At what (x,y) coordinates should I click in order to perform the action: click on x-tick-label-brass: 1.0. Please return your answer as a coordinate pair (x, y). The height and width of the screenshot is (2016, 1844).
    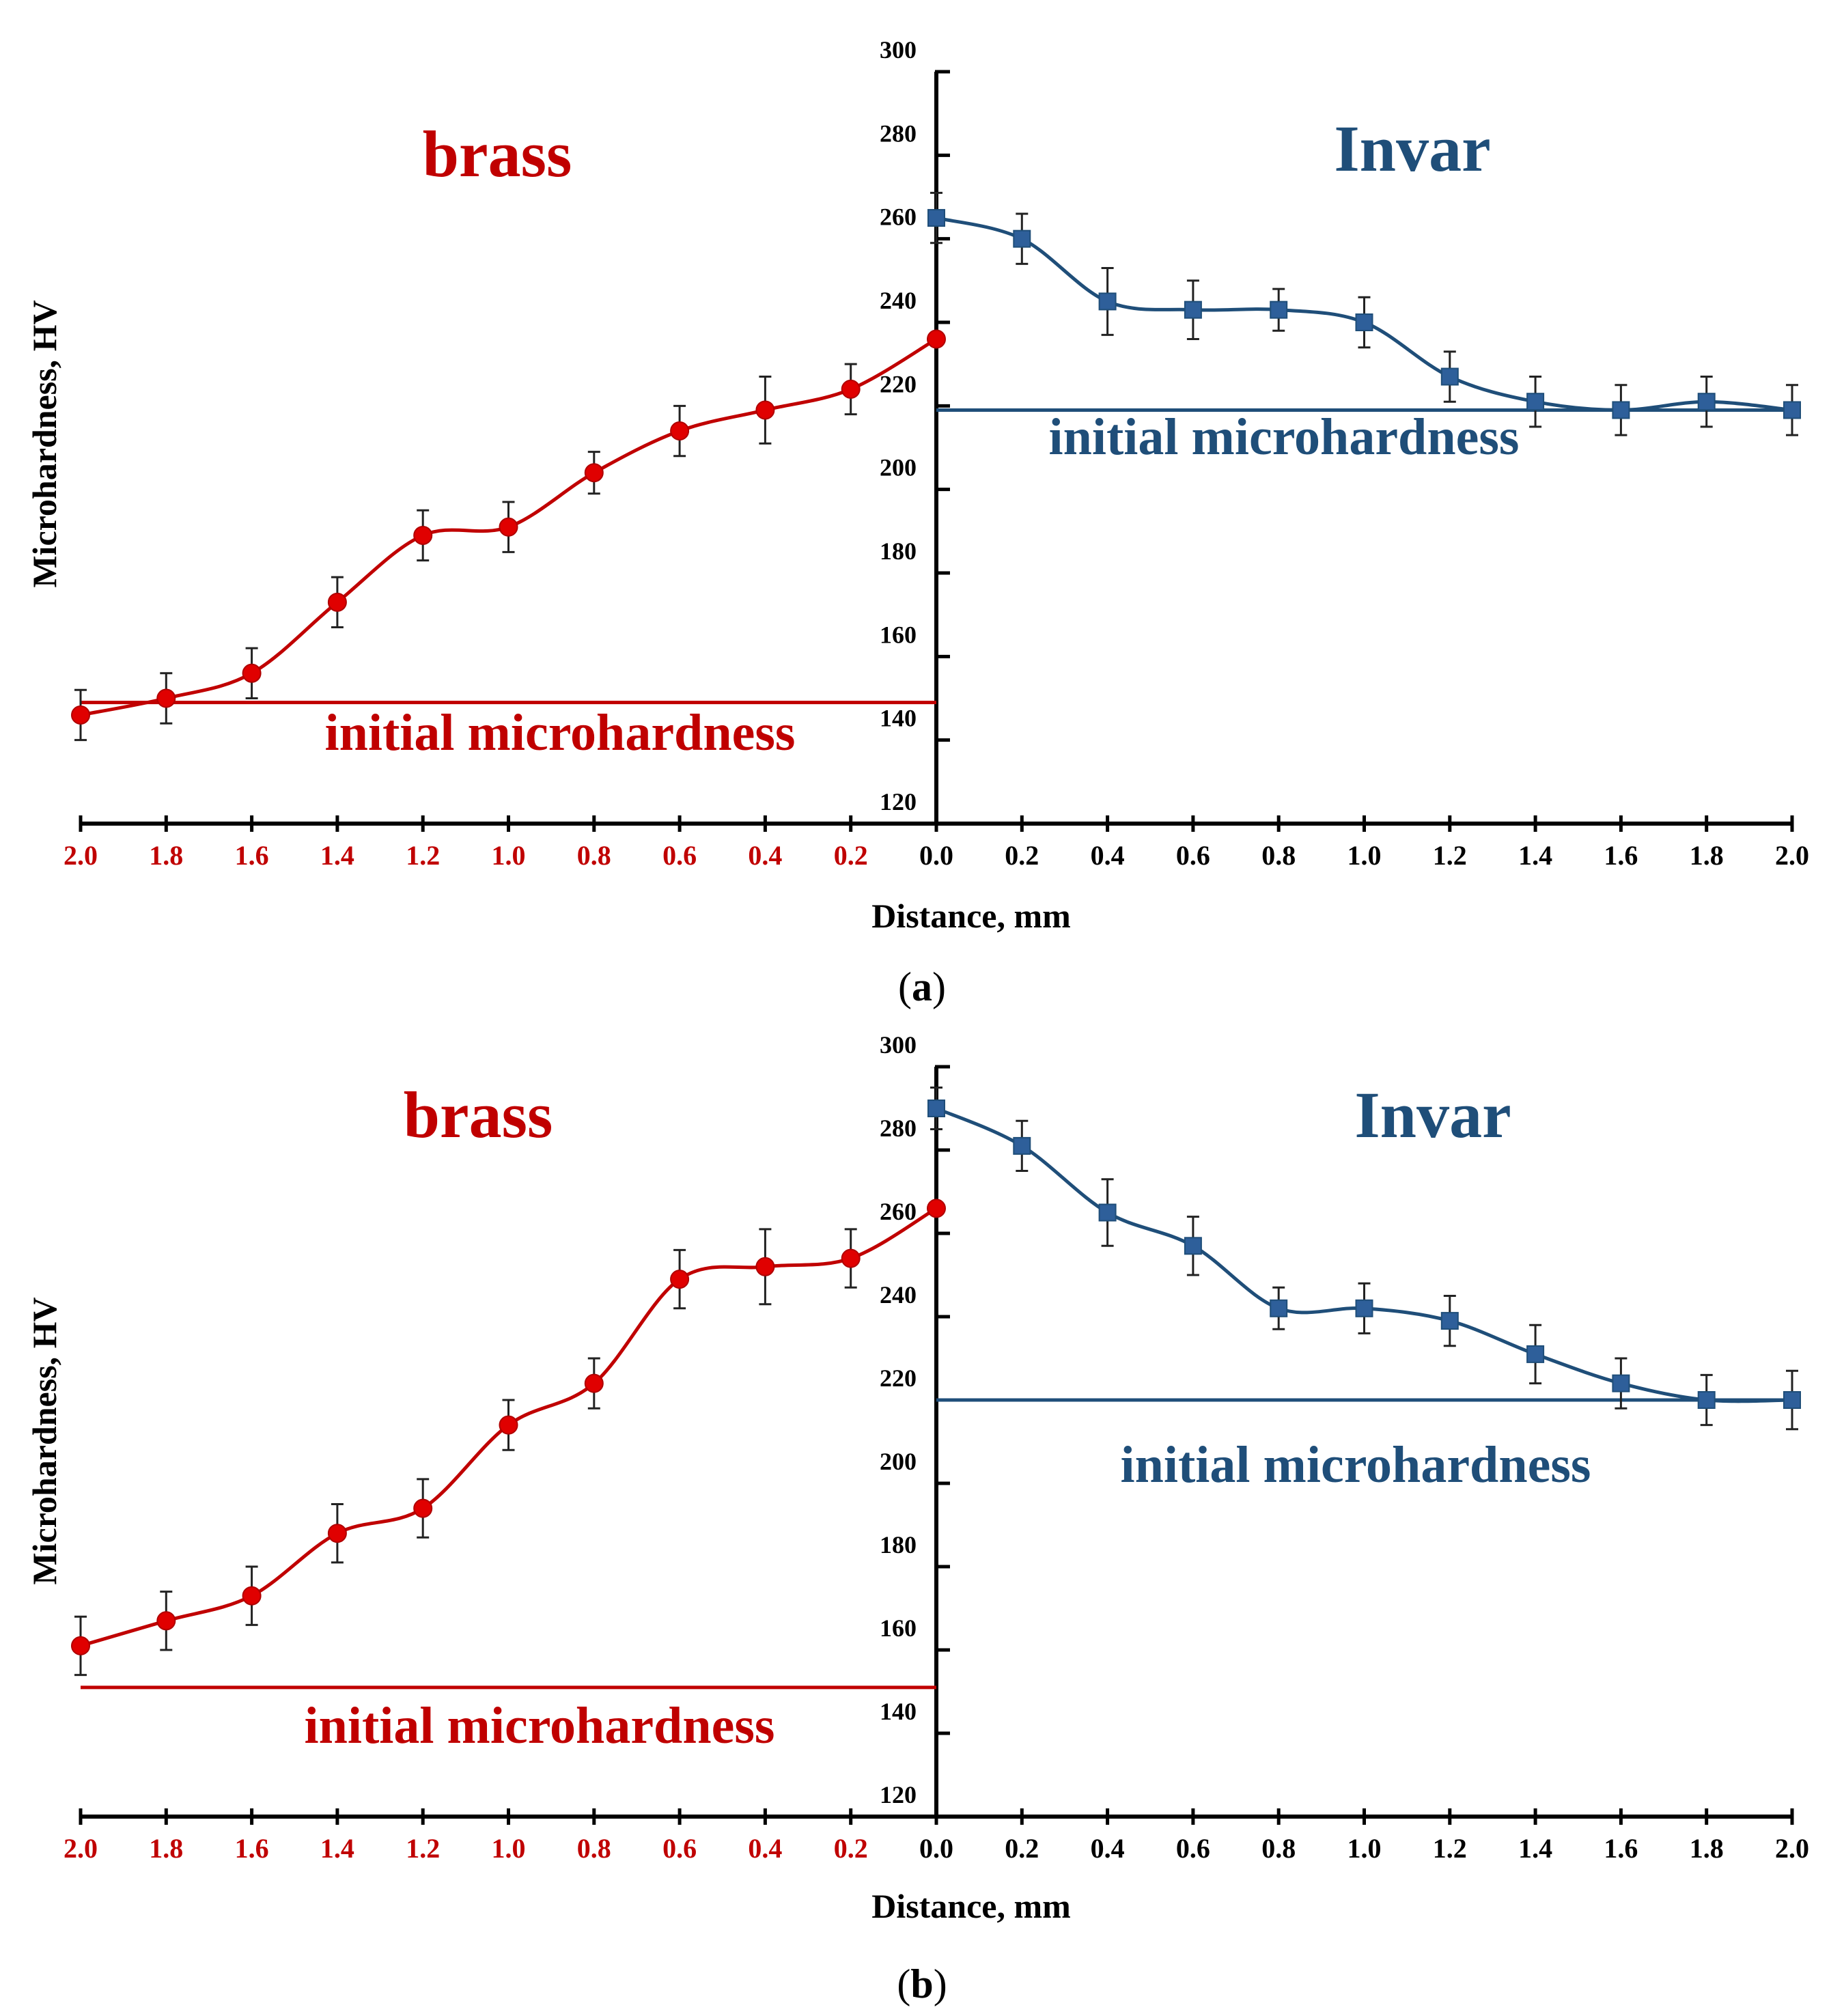
    Looking at the image, I should click on (509, 855).